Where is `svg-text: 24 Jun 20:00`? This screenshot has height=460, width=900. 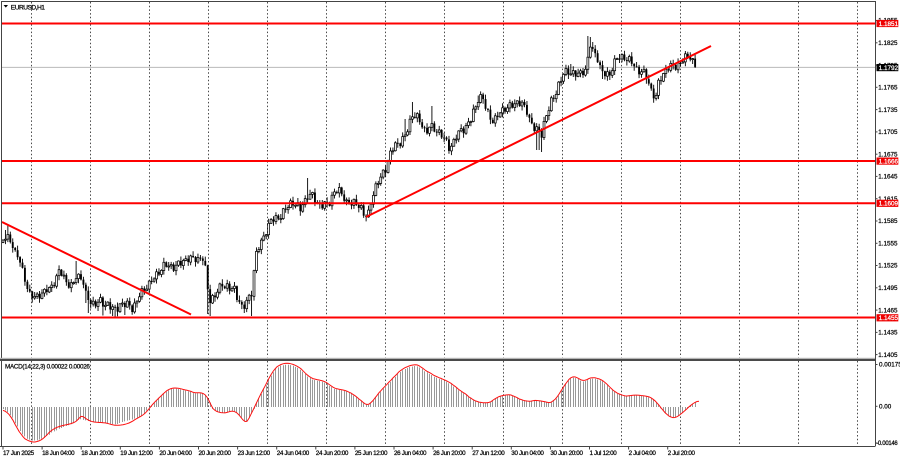
svg-text: 24 Jun 20:00 is located at coordinates (332, 453).